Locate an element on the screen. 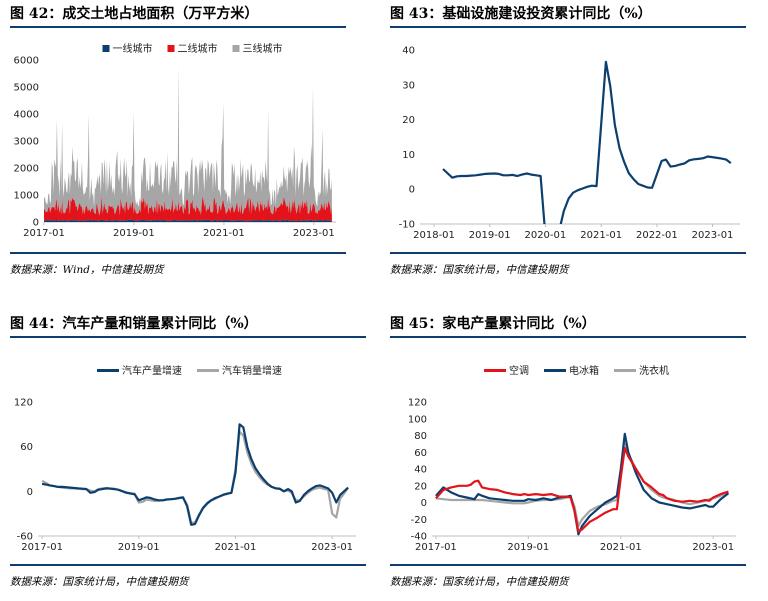 Image resolution: width=768 pixels, height=601 pixels. legend-label: 洗衣机 is located at coordinates (654, 370).